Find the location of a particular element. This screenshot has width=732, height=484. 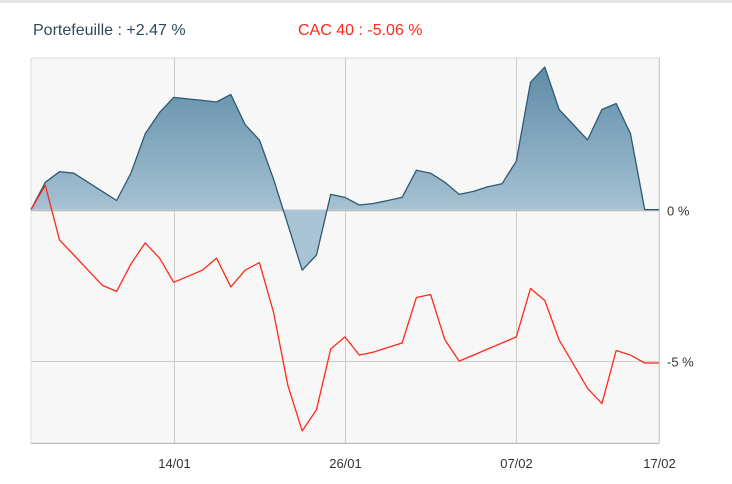

legend-portfolio-value: +2.47 % is located at coordinates (156, 30).